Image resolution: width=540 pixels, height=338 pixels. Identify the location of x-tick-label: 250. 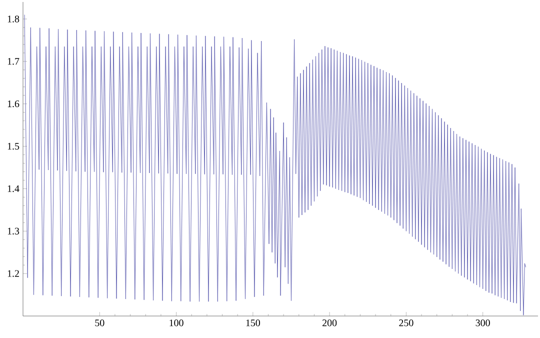
(406, 323).